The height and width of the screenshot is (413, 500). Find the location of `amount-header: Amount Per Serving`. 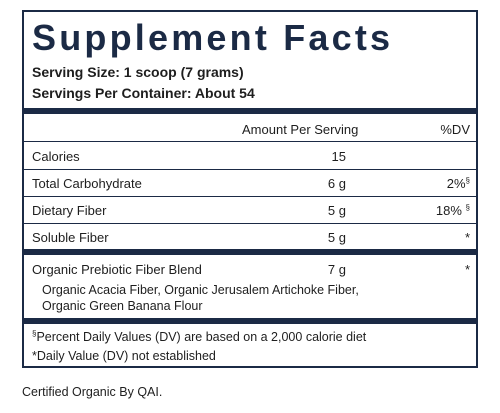

amount-header: Amount Per Serving is located at coordinates (300, 129).